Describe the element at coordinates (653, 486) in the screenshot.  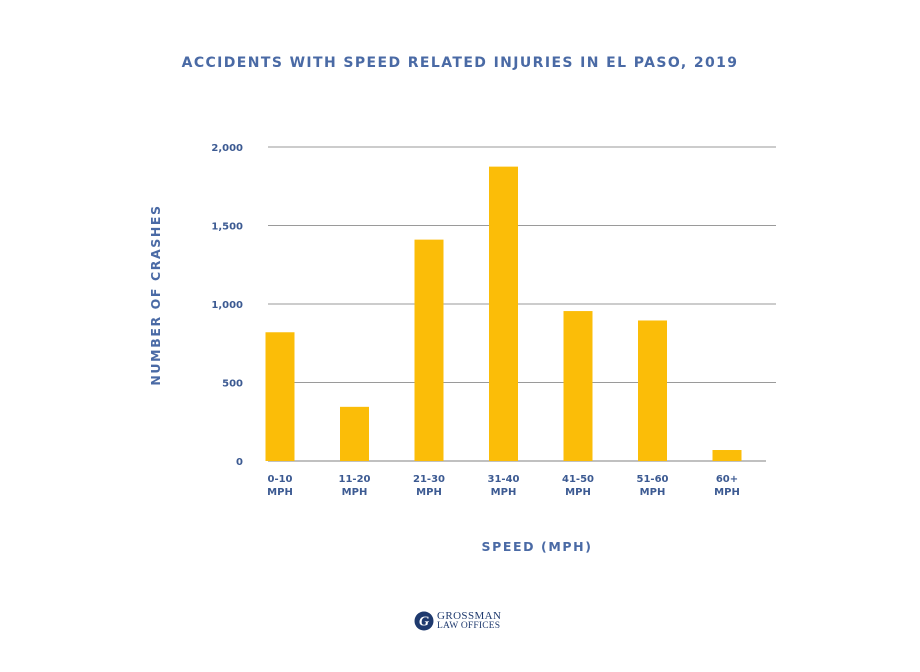
I see `x-tick-label: 51-60 MPH` at that location.